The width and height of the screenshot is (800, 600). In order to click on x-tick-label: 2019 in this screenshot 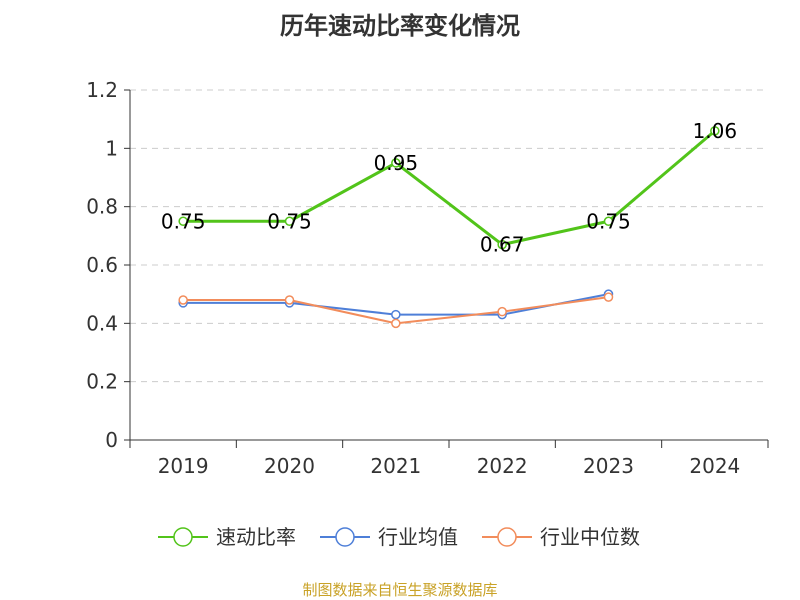, I will do `click(183, 466)`.